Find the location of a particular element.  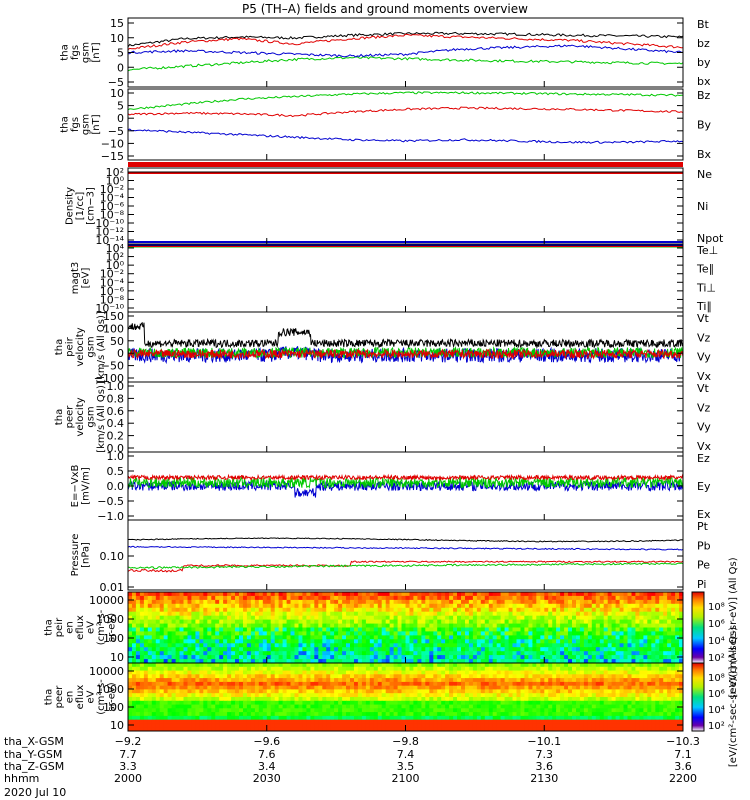

y-axis-label-line: gsm is located at coordinates (91, 416).